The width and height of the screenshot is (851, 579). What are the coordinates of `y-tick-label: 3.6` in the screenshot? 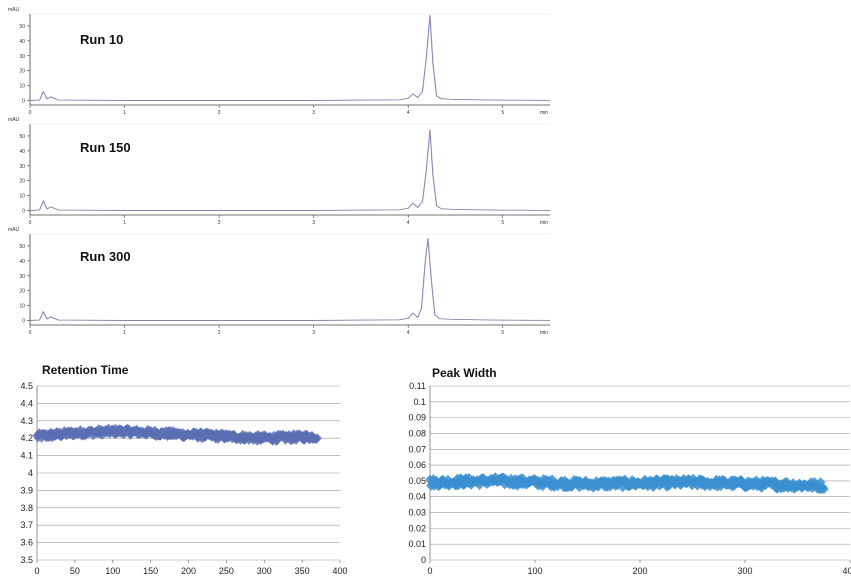 It's located at (26, 543).